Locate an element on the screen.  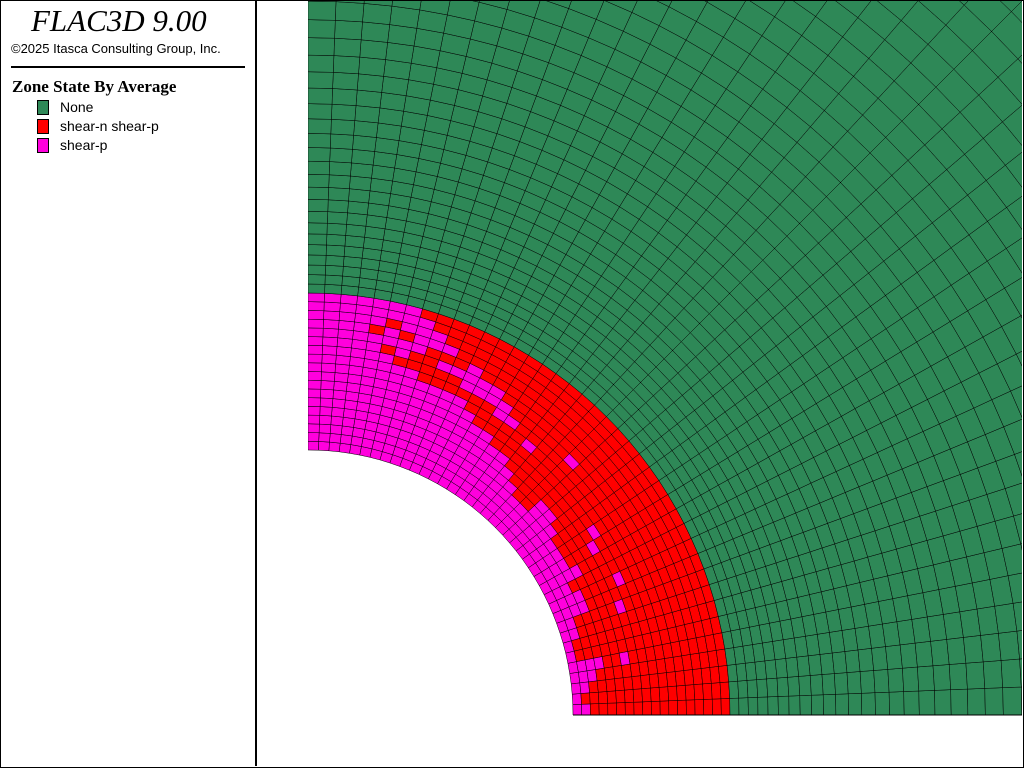
legend-label-shear-p: shear-p is located at coordinates (84, 145).